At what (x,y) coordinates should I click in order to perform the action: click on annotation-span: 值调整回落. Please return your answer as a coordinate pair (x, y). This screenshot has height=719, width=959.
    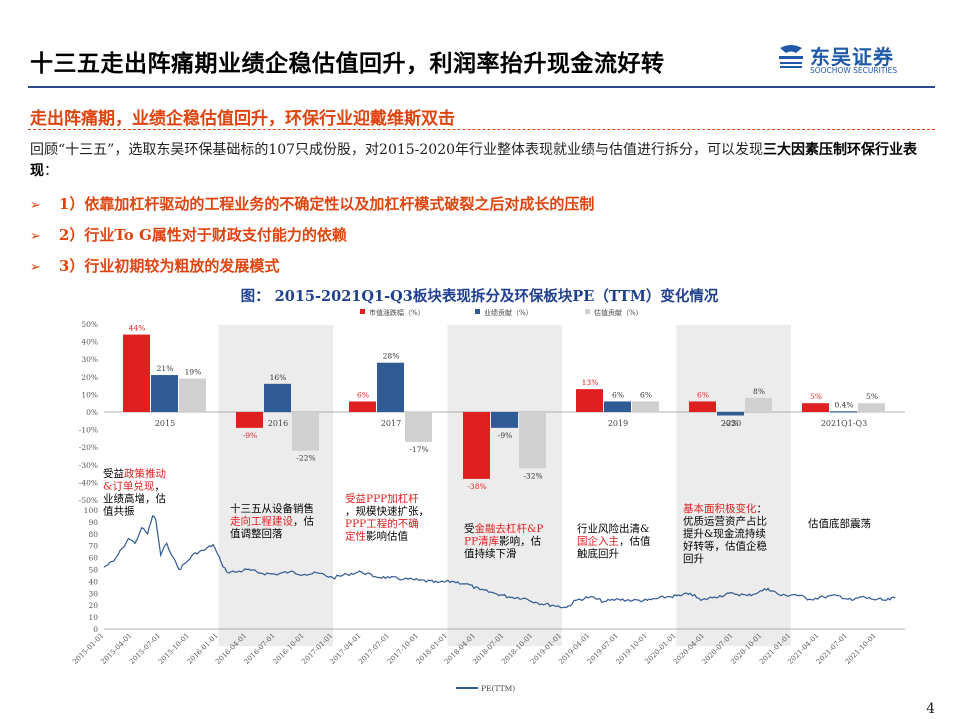
    Looking at the image, I should click on (256, 533).